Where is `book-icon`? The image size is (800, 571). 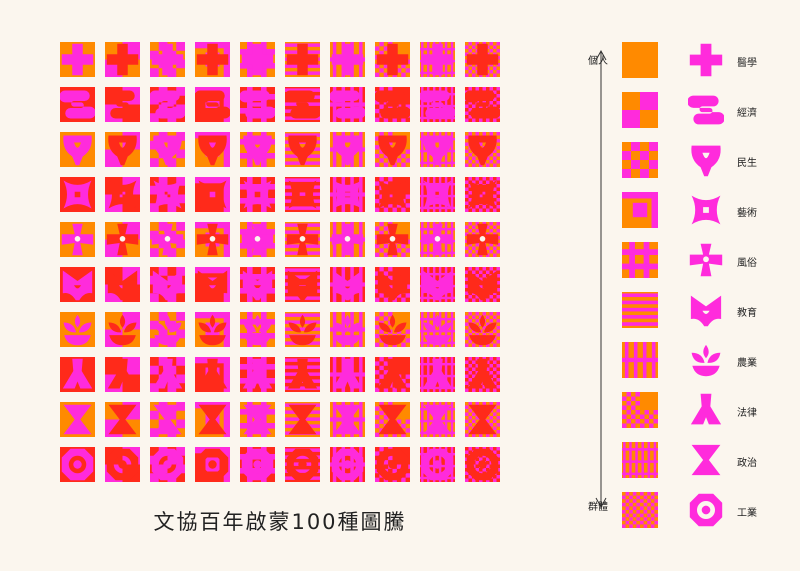 book-icon is located at coordinates (706, 310).